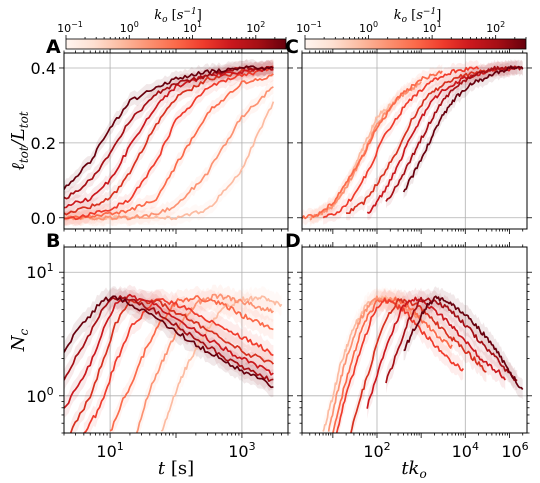 This screenshot has width=540, height=483. Describe the element at coordinates (43, 68) in the screenshot. I see `y-tick-label: 0.4` at that location.